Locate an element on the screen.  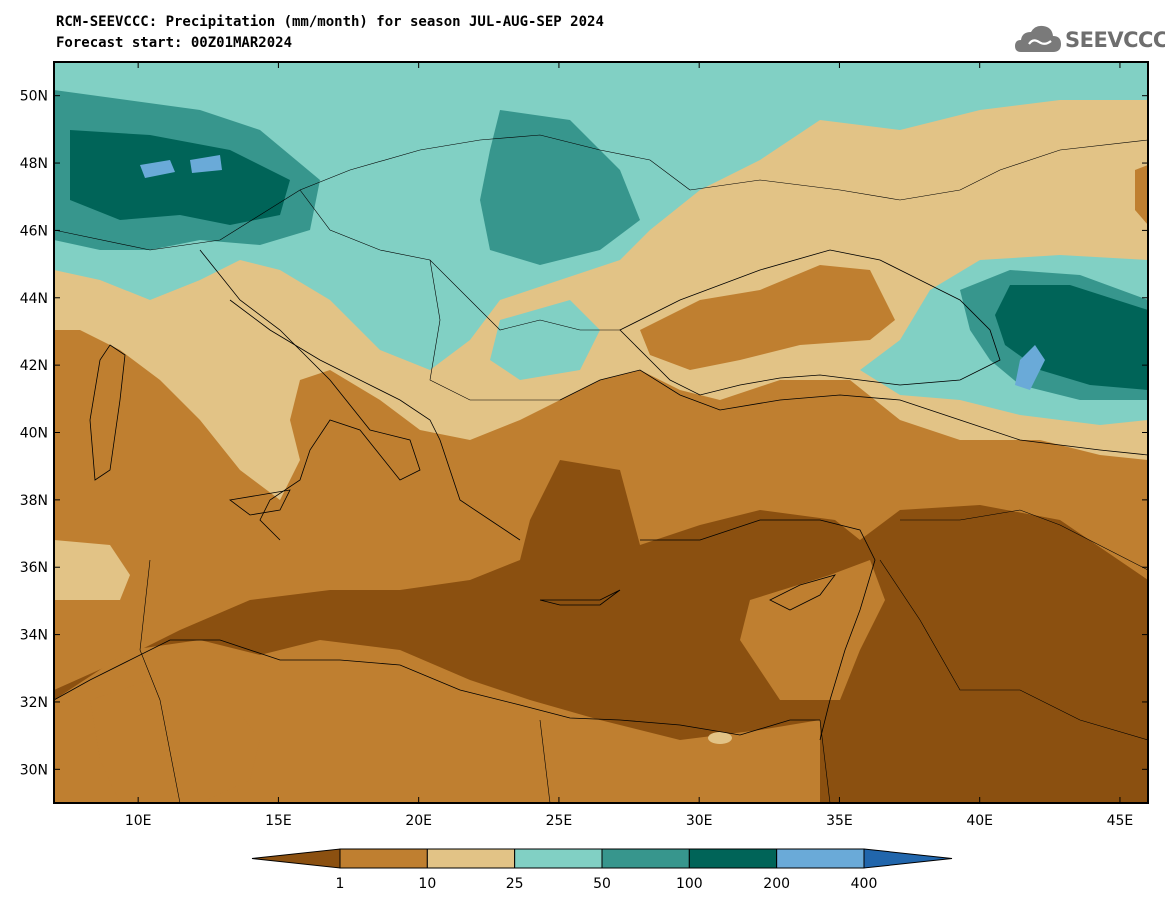
lat-tick-label: 46N is located at coordinates (34, 231).